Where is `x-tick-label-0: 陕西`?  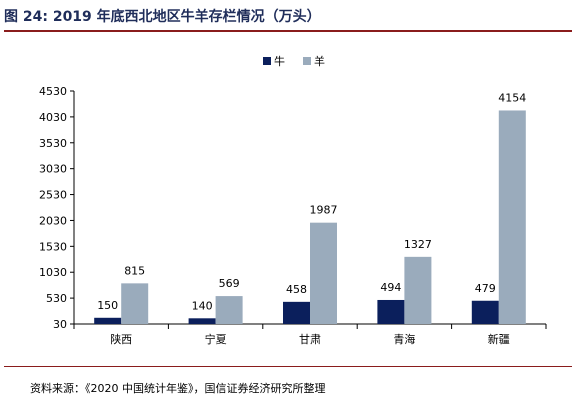 x-tick-label-0: 陕西 is located at coordinates (121, 339).